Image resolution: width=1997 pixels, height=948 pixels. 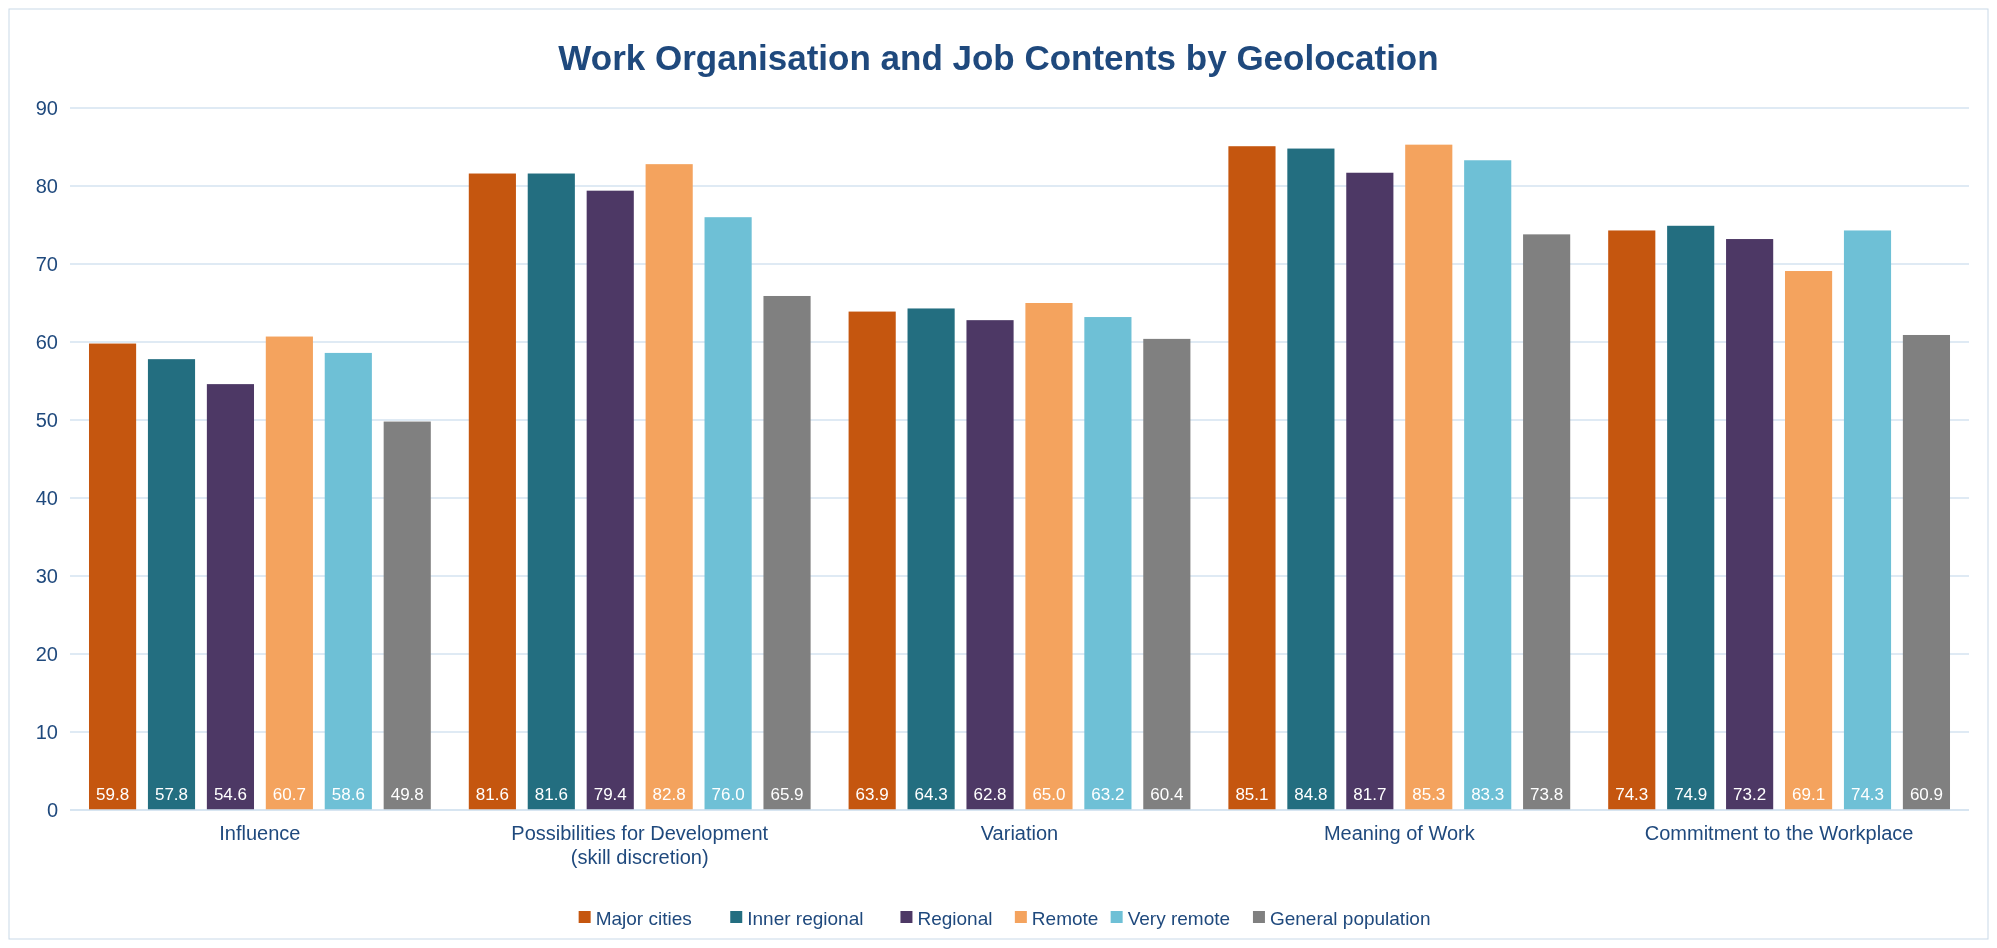 I want to click on data-label: 81.7, so click(x=1370, y=794).